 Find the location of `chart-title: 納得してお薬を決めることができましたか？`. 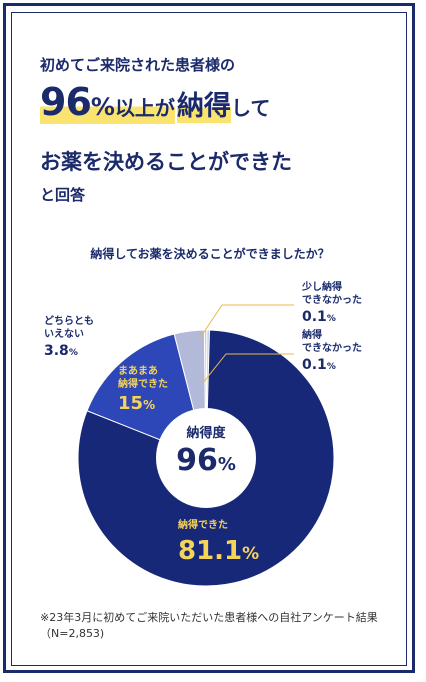

chart-title: 納得してお薬を決めることができましたか？ is located at coordinates (210, 254).